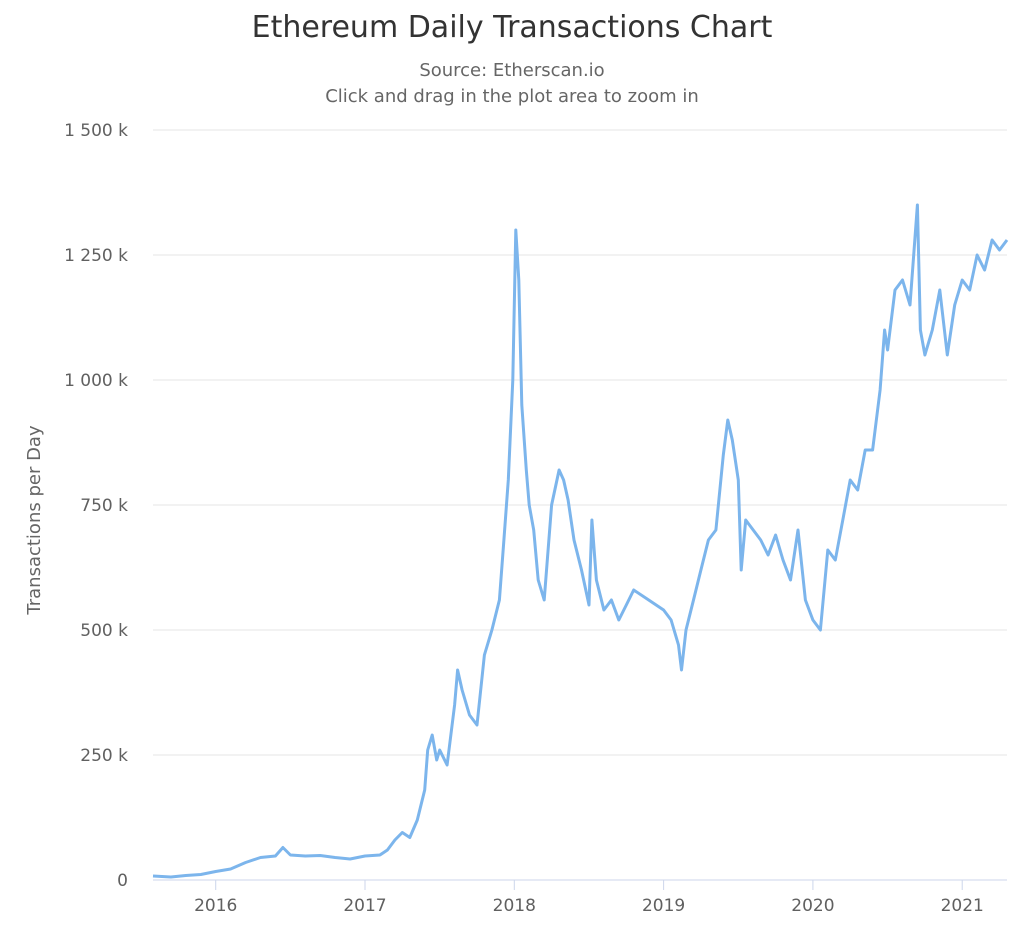  What do you see at coordinates (96, 131) in the screenshot?
I see `y-tick-label: 1 500 k` at bounding box center [96, 131].